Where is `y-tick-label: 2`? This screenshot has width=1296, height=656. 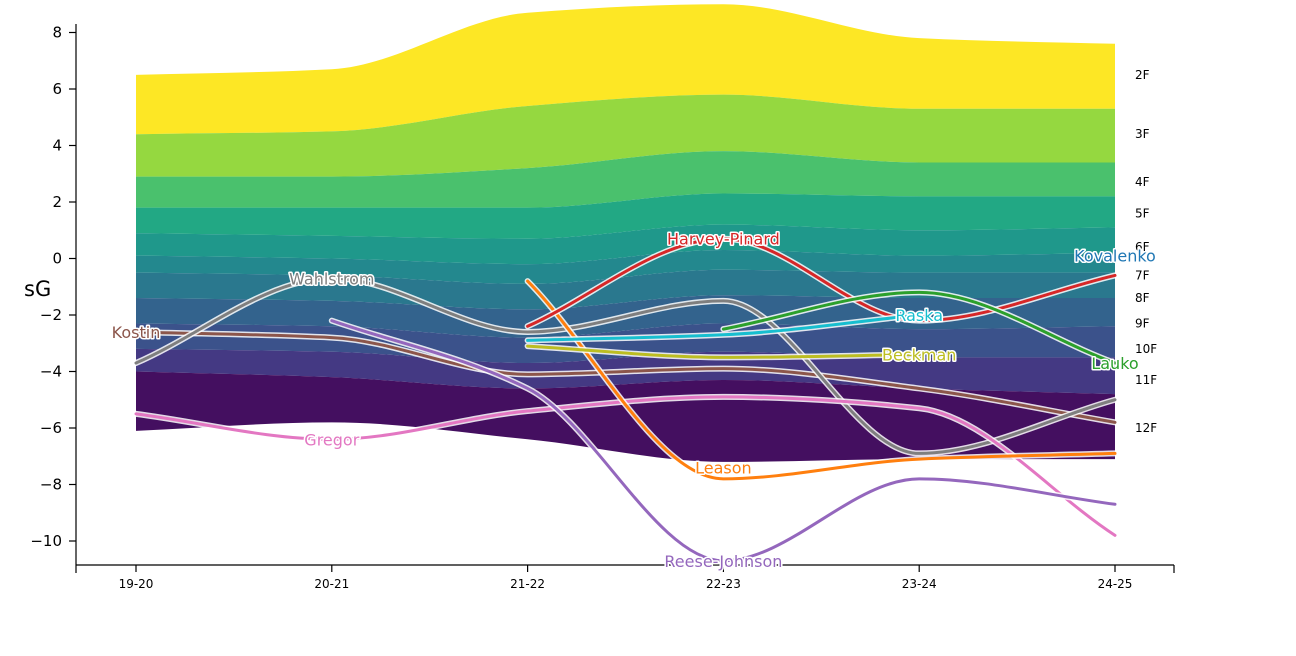
y-tick-label: 2 is located at coordinates (57, 202).